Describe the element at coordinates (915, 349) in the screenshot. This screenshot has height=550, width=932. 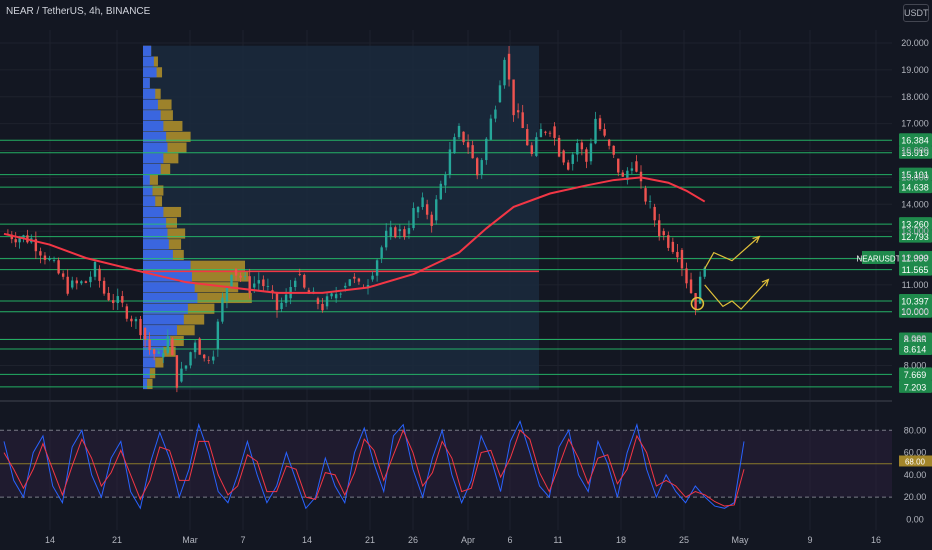
I see `level-label: 8.614` at that location.